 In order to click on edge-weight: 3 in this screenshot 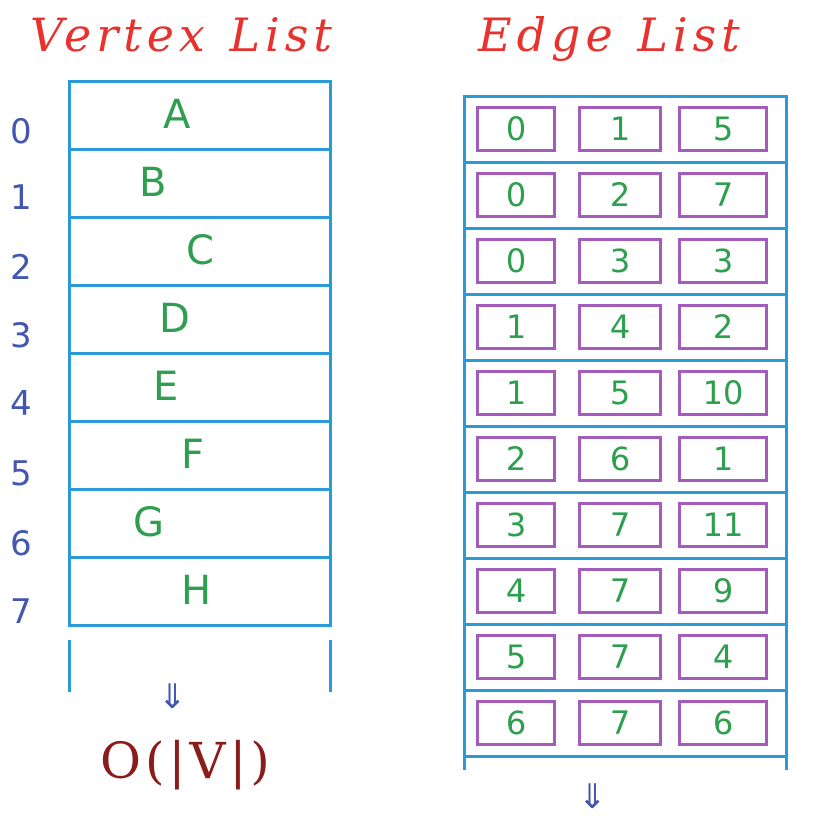, I will do `click(723, 261)`.